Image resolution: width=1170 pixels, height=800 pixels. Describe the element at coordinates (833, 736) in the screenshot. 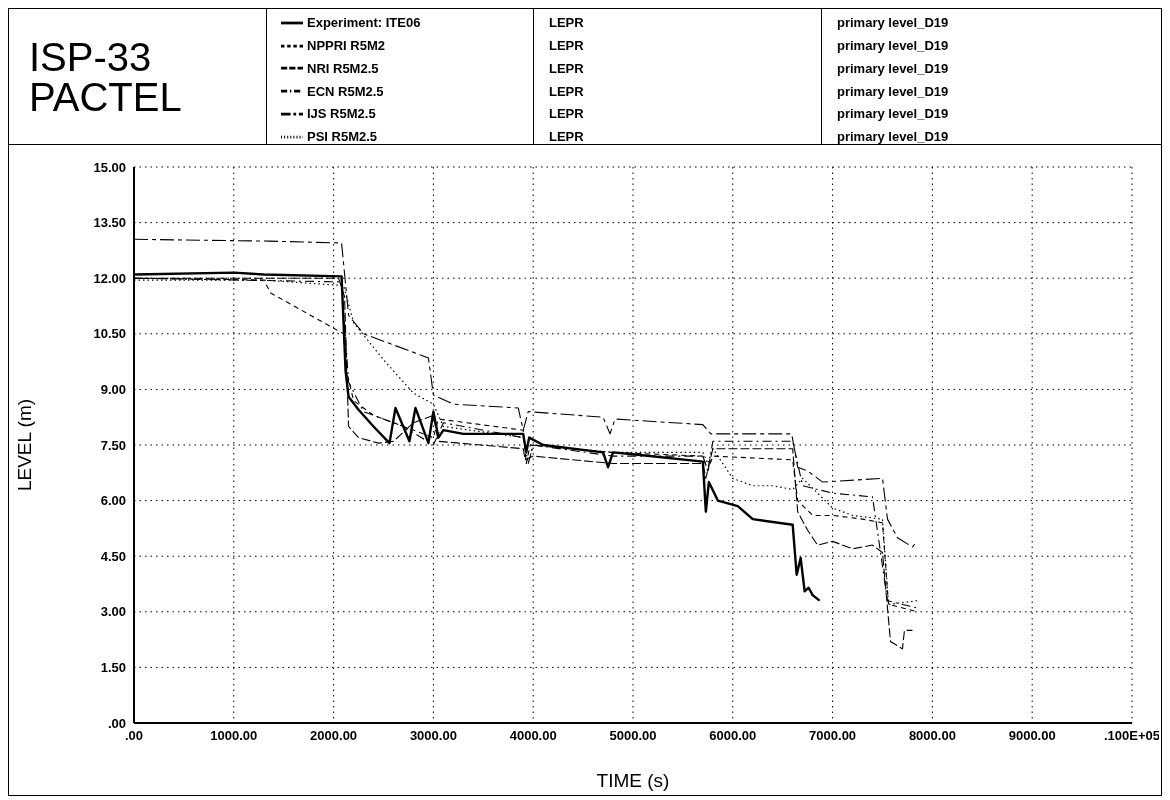

I see `x-tick-label: 7000.00` at that location.